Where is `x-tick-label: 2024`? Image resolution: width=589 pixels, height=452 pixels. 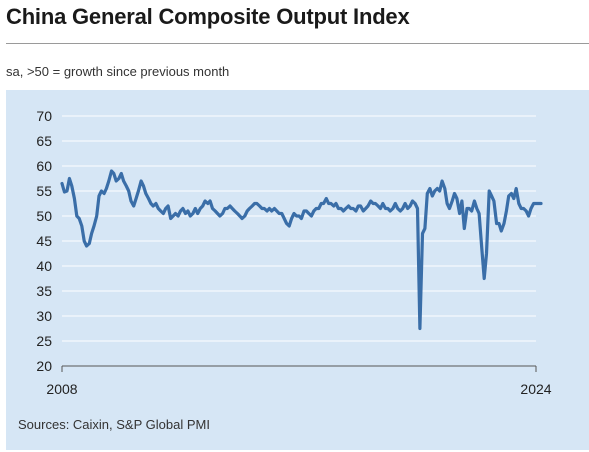 x-tick-label: 2024 is located at coordinates (535, 389).